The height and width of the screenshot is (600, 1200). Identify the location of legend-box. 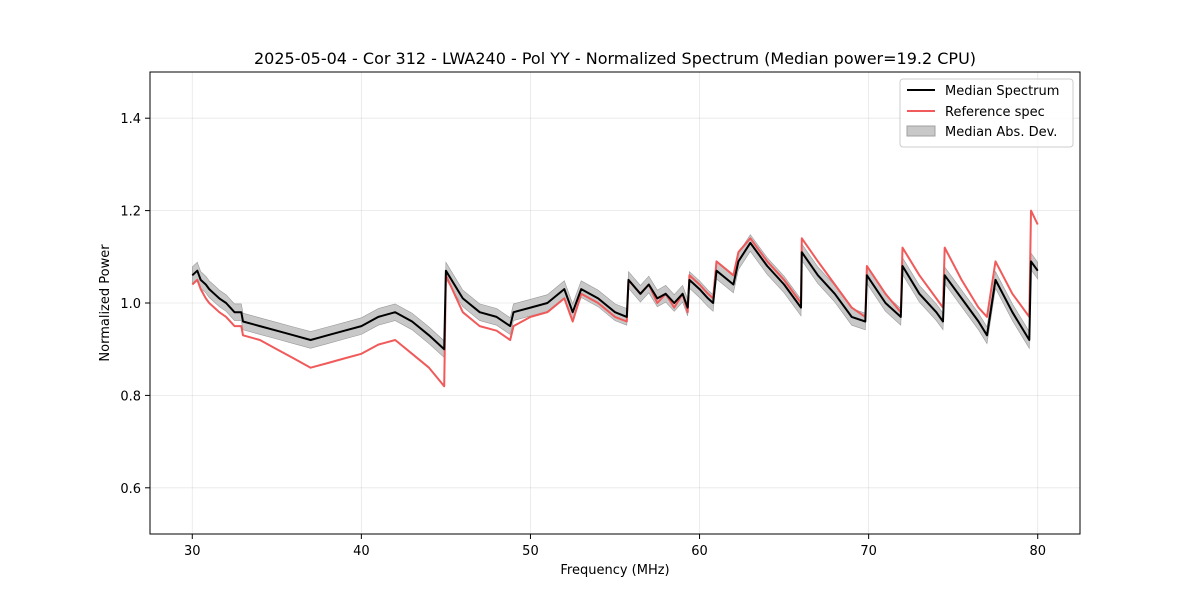
(986, 113).